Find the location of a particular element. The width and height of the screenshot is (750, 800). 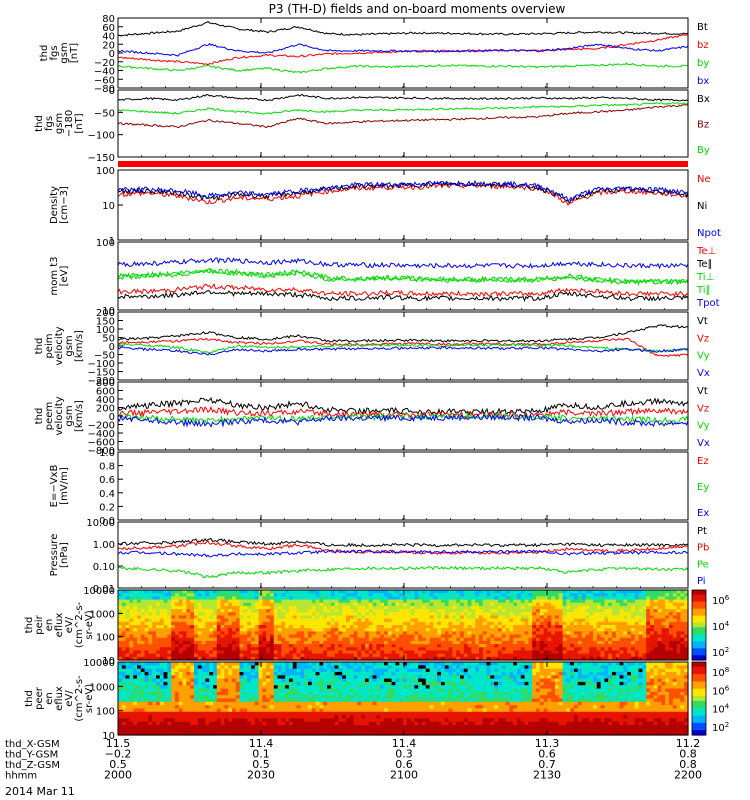

legend-entry: bz is located at coordinates (703, 45).